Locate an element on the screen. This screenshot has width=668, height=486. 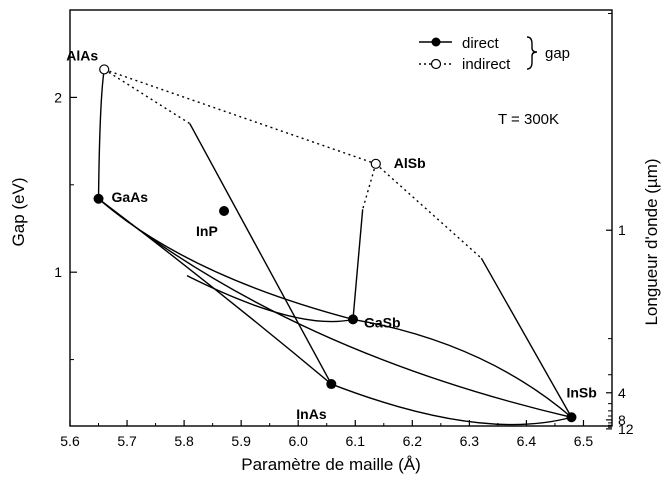
x-tick-label: 5.8 is located at coordinates (184, 441).